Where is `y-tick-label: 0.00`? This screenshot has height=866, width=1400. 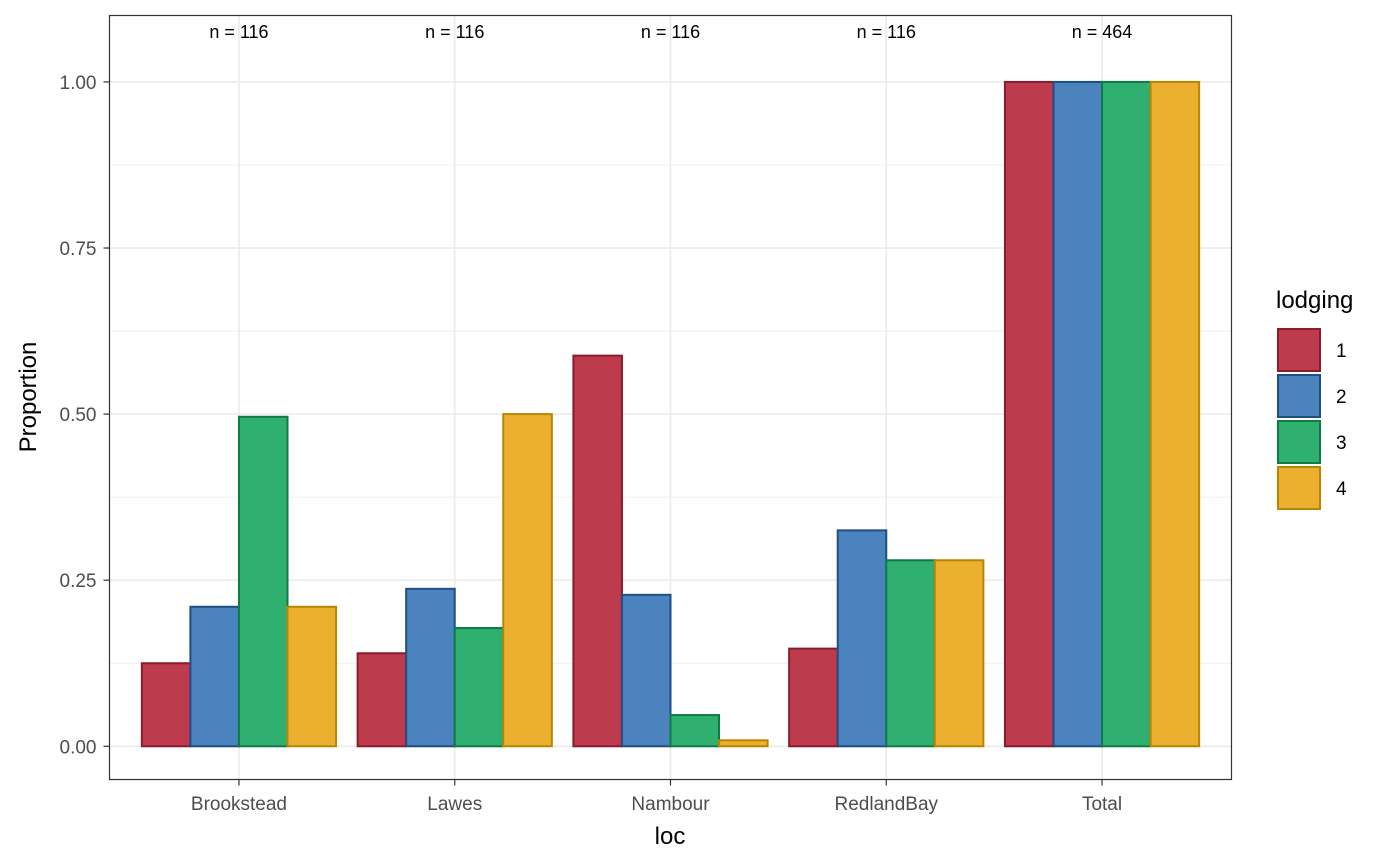 y-tick-label: 0.00 is located at coordinates (78, 747).